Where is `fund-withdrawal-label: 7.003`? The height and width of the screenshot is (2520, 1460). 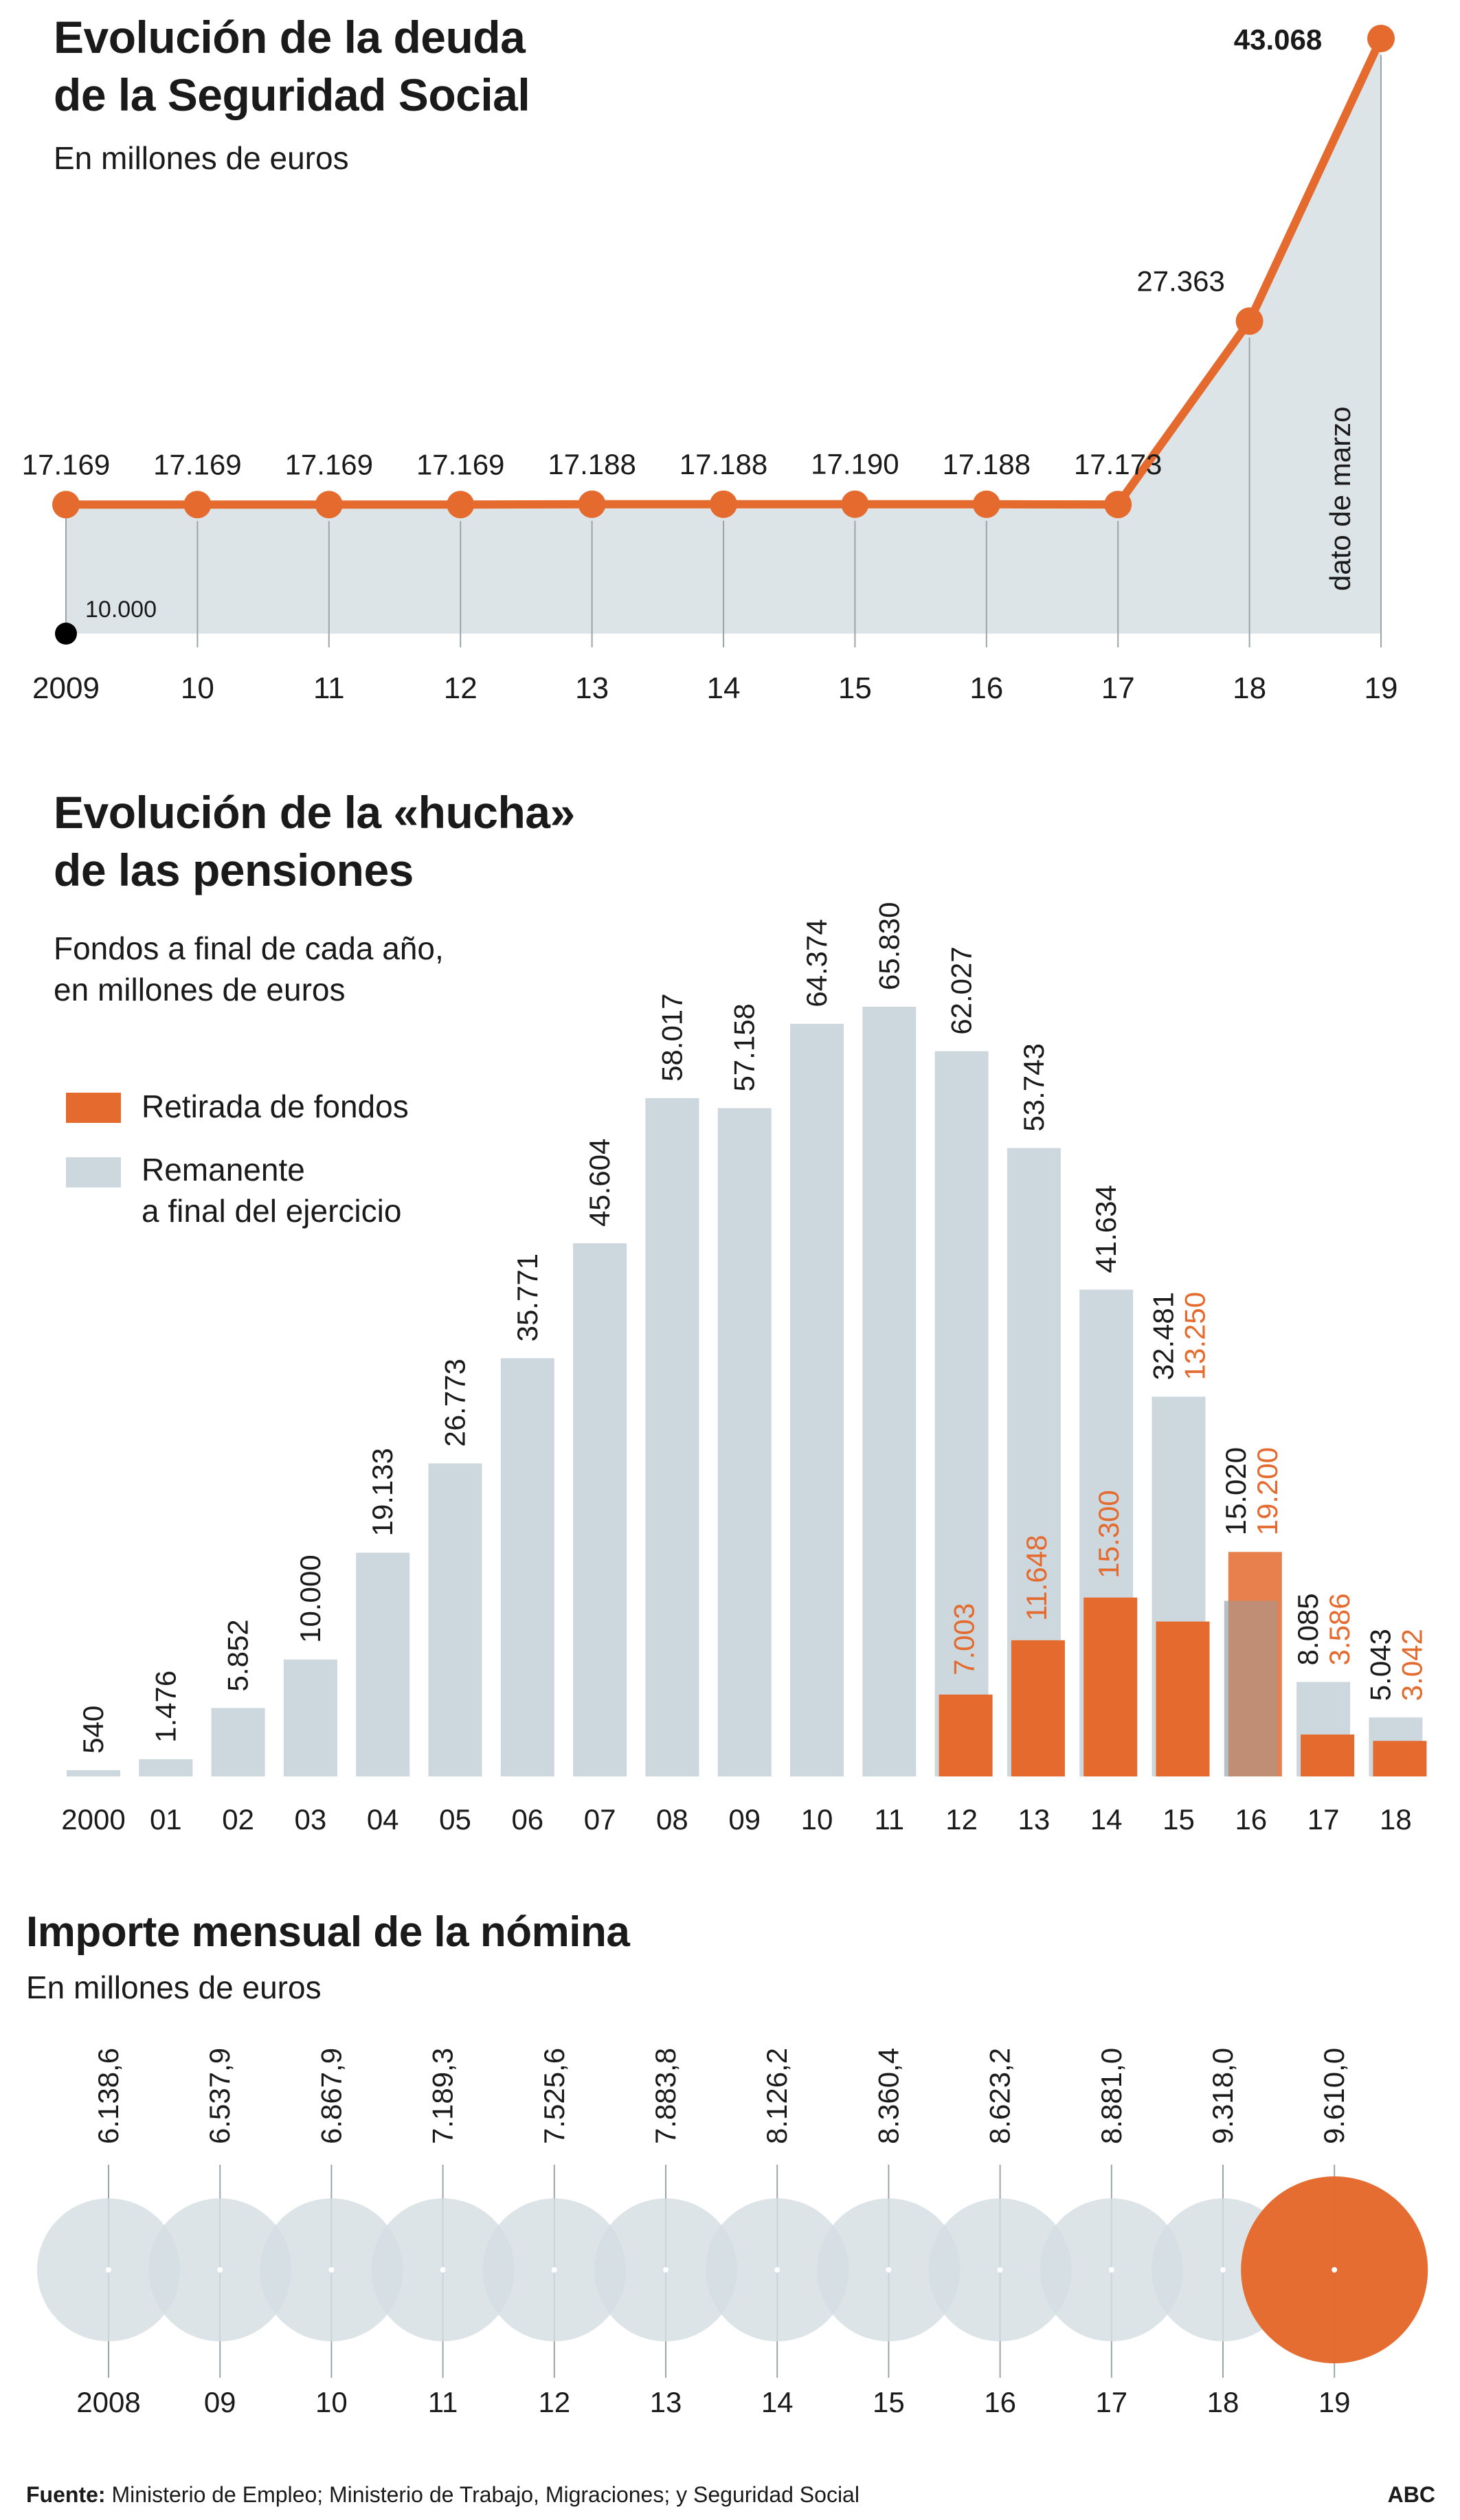 fund-withdrawal-label: 7.003 is located at coordinates (964, 1639).